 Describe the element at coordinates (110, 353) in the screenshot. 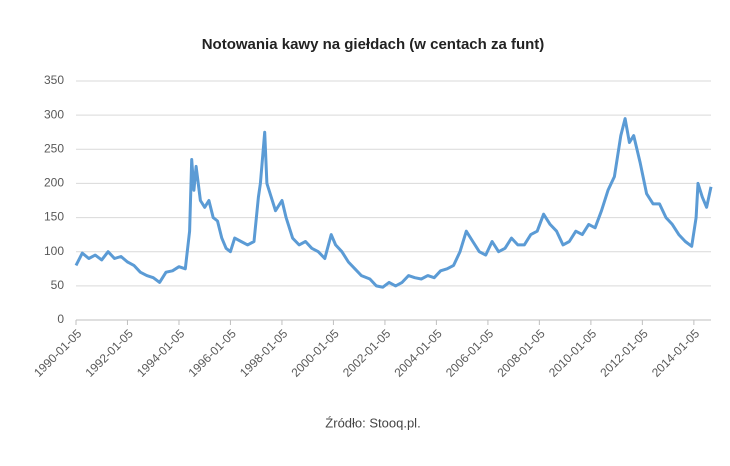

I see `x-tick-label: 1992-01-05` at that location.